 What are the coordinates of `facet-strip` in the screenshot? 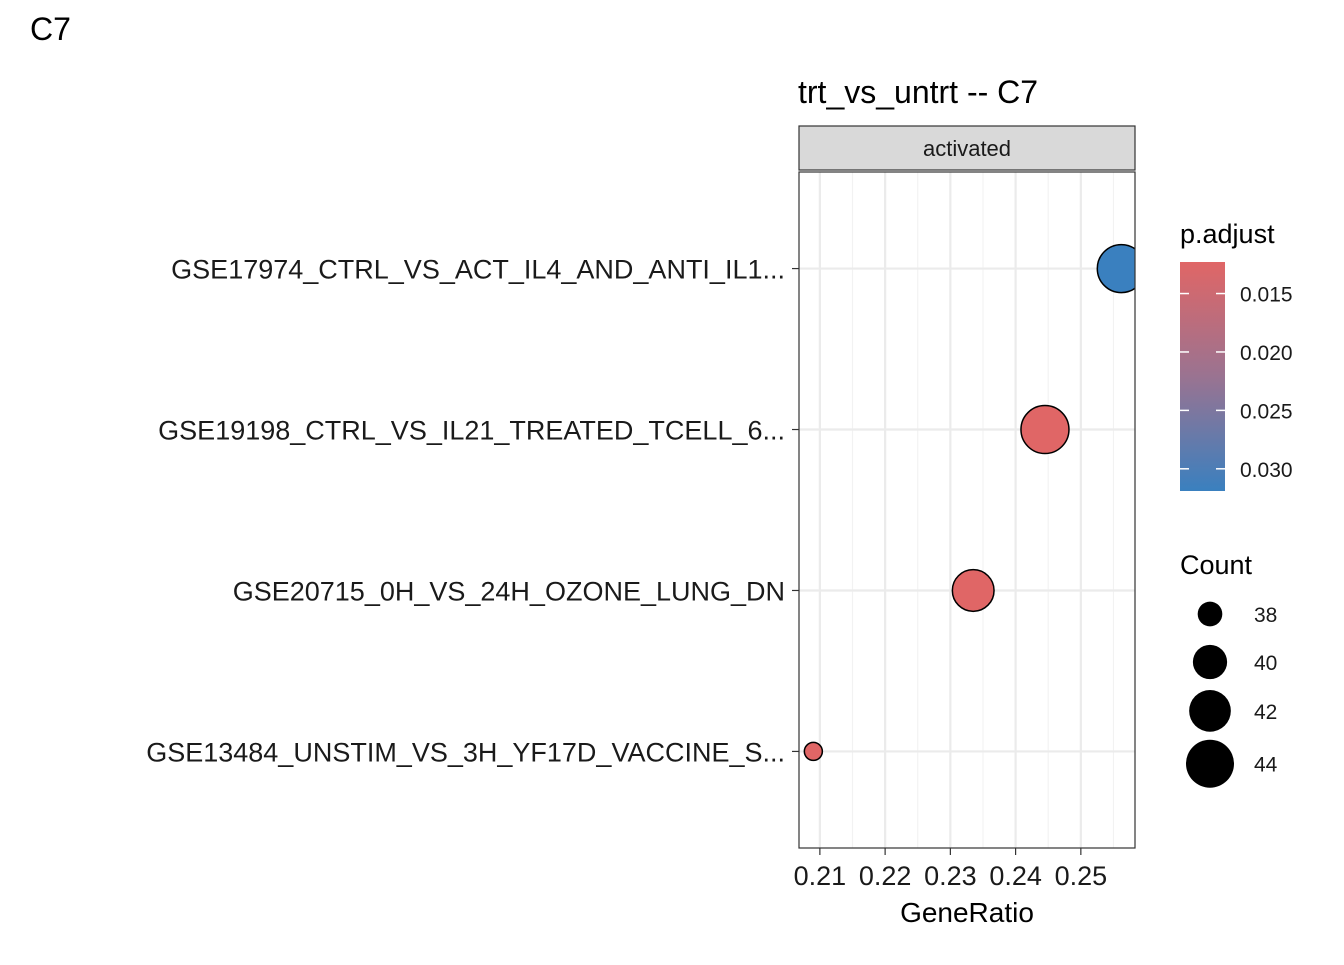 It's located at (967, 148).